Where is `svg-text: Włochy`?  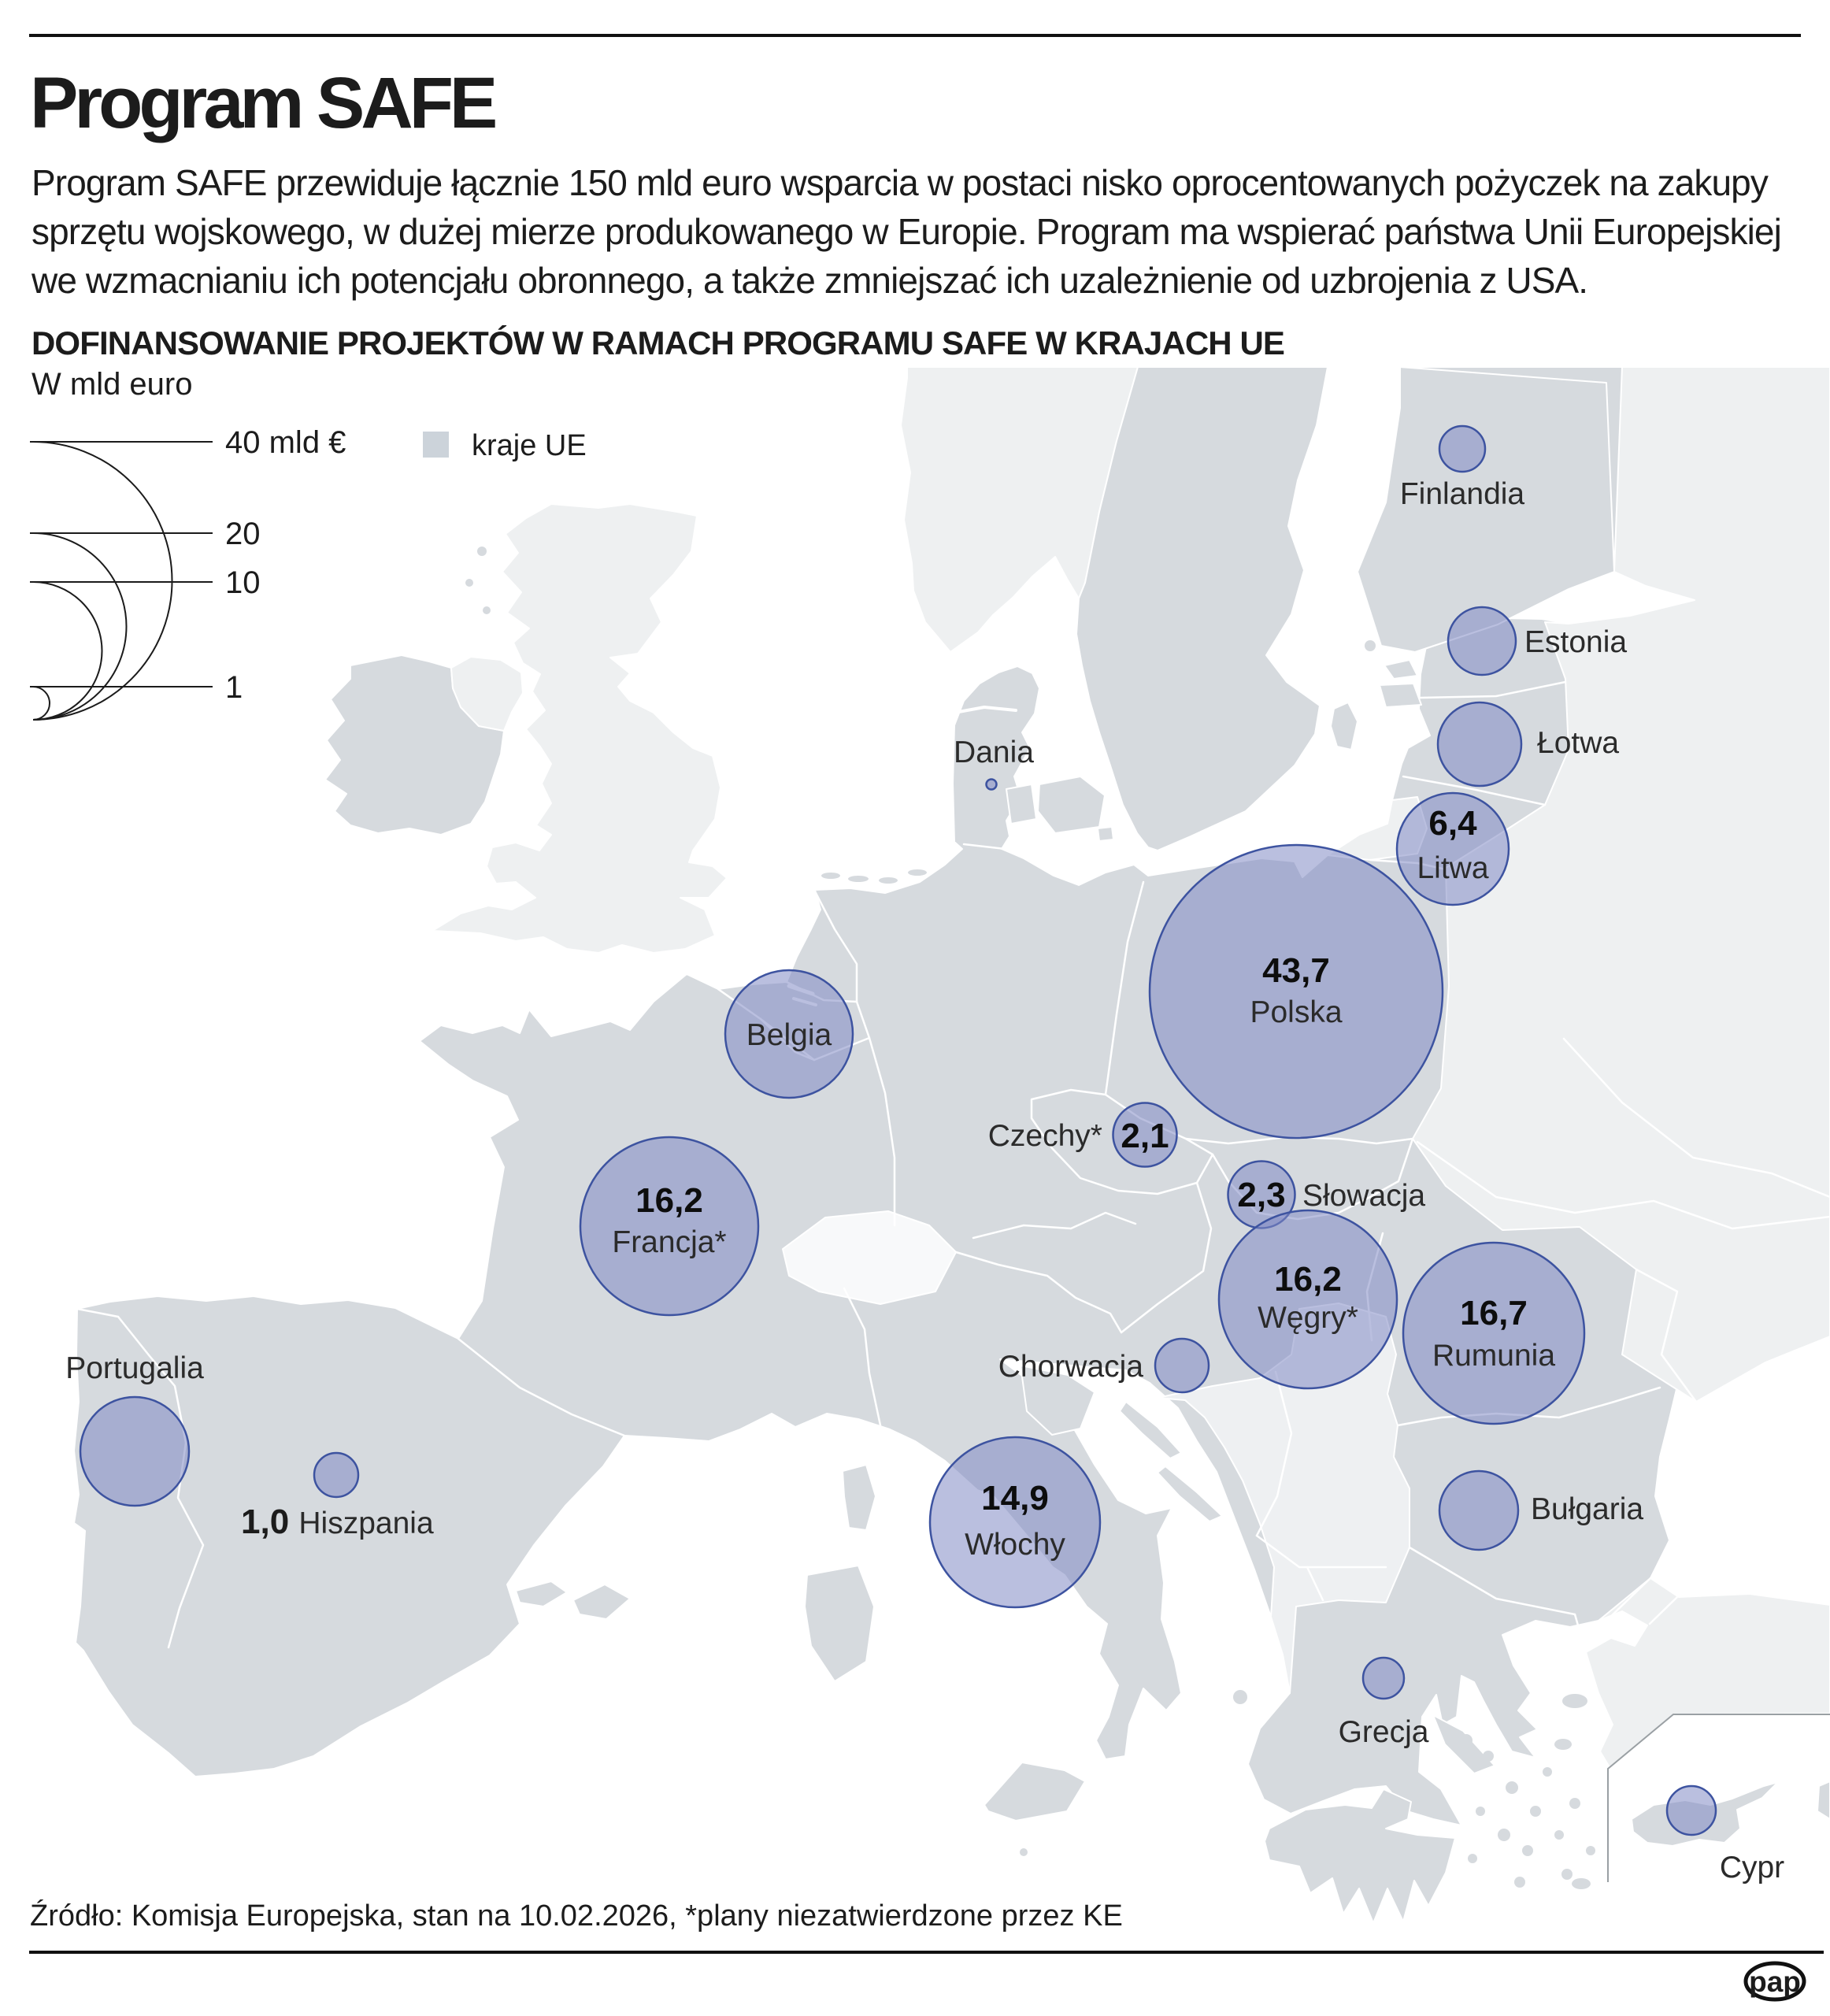
svg-text: Włochy is located at coordinates (1015, 1545).